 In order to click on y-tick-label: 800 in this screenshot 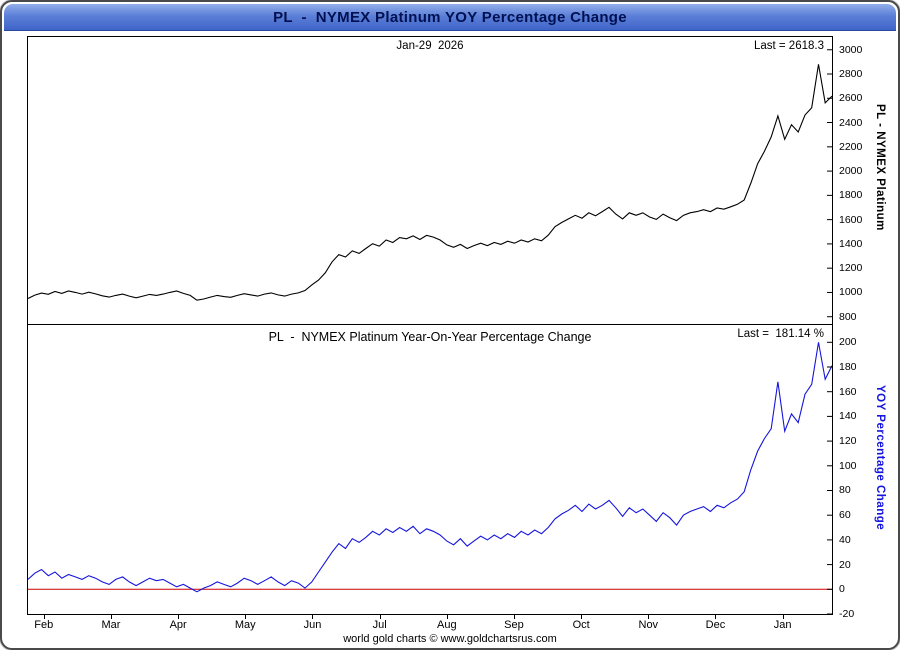, I will do `click(848, 316)`.